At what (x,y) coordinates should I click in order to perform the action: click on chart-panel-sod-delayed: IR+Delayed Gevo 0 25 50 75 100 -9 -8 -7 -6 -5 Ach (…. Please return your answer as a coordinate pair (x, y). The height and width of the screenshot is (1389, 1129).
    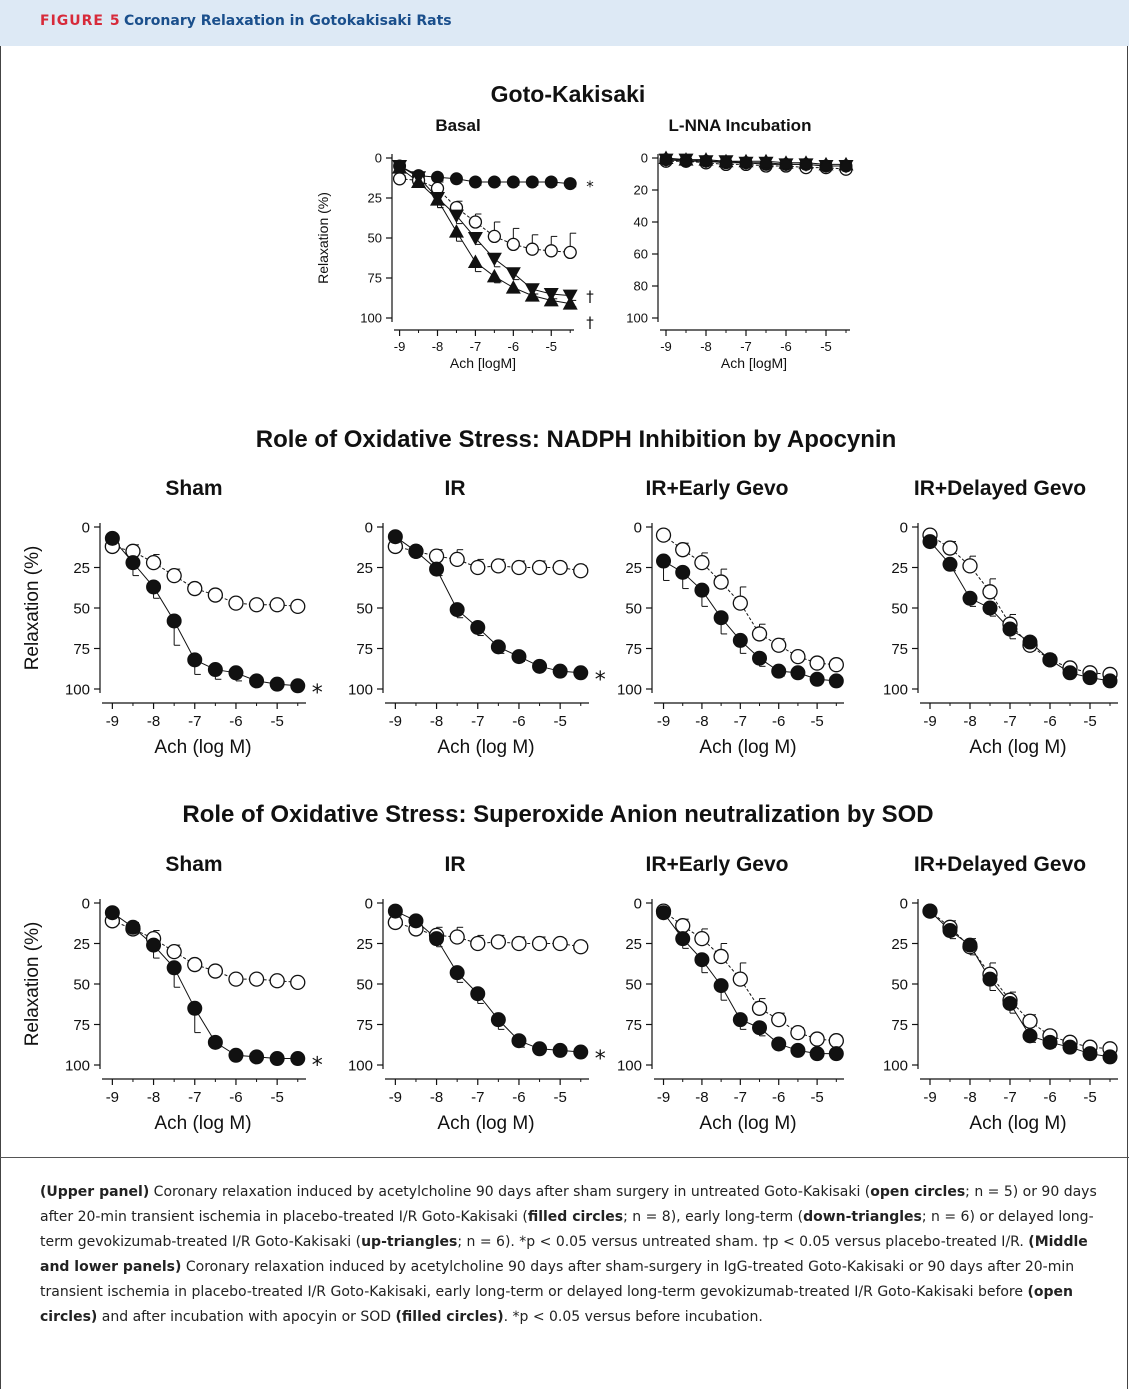
    Looking at the image, I should click on (1000, 993).